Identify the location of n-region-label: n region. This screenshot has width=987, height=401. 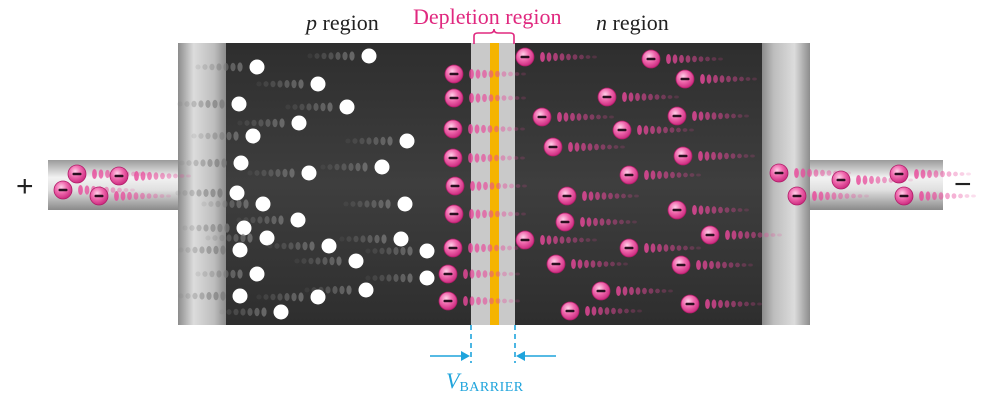
(632, 23).